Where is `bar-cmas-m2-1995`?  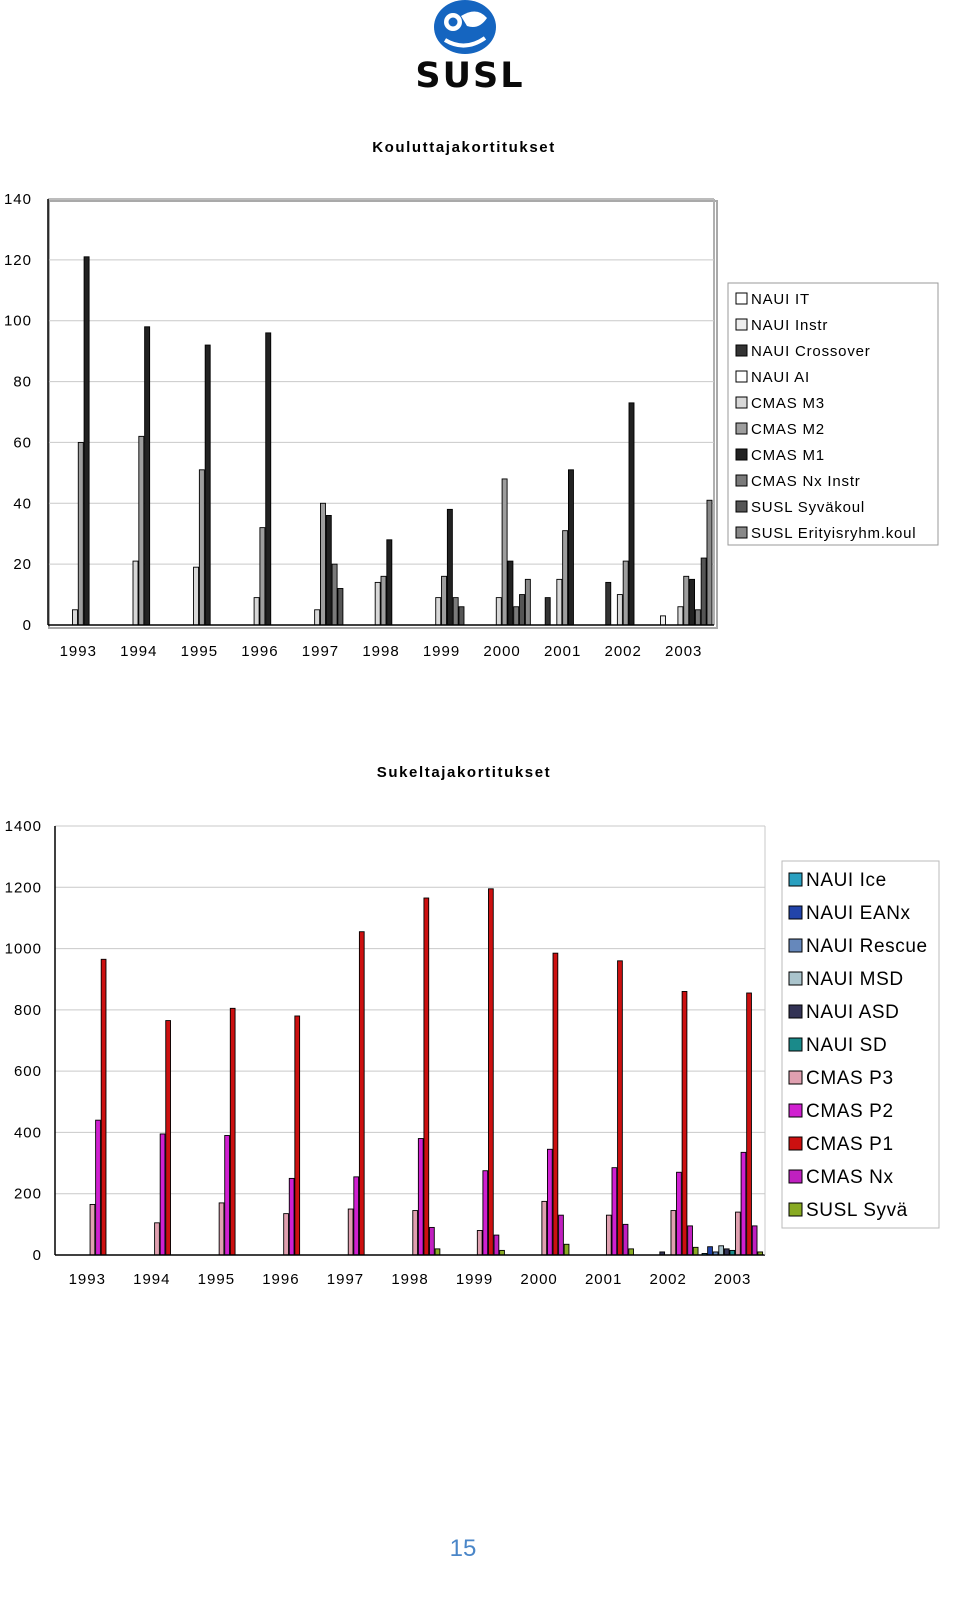 bar-cmas-m2-1995 is located at coordinates (201, 547).